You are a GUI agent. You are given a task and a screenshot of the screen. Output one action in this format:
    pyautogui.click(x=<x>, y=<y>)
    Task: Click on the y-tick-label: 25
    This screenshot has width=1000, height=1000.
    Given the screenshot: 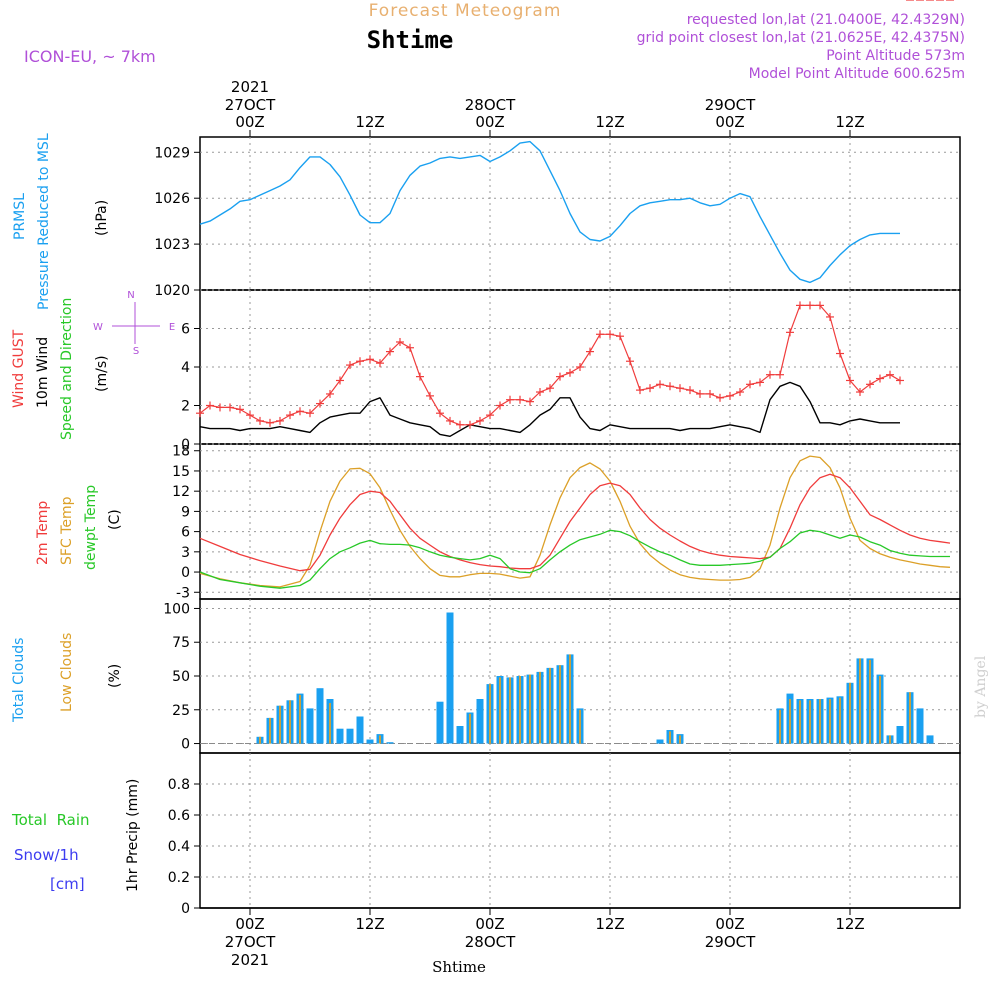 What is the action you would take?
    pyautogui.click(x=181, y=711)
    